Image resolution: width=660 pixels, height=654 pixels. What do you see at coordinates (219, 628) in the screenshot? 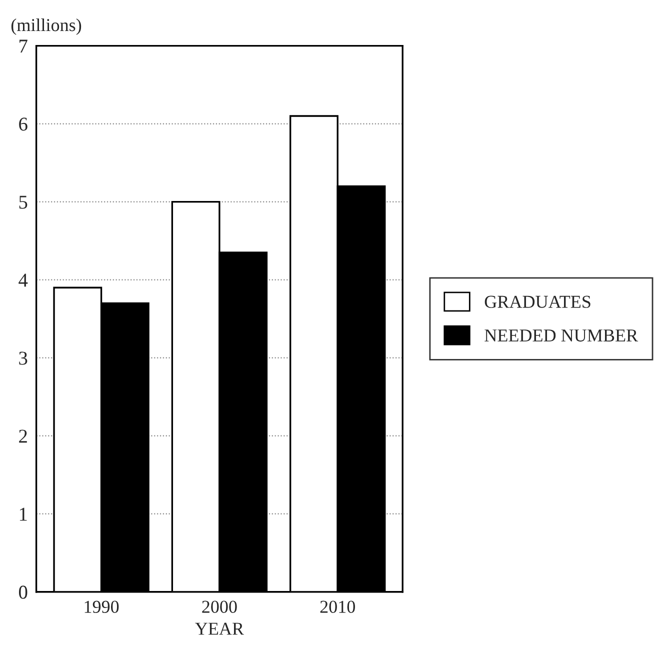
I see `x-axis-title: YEAR` at bounding box center [219, 628].